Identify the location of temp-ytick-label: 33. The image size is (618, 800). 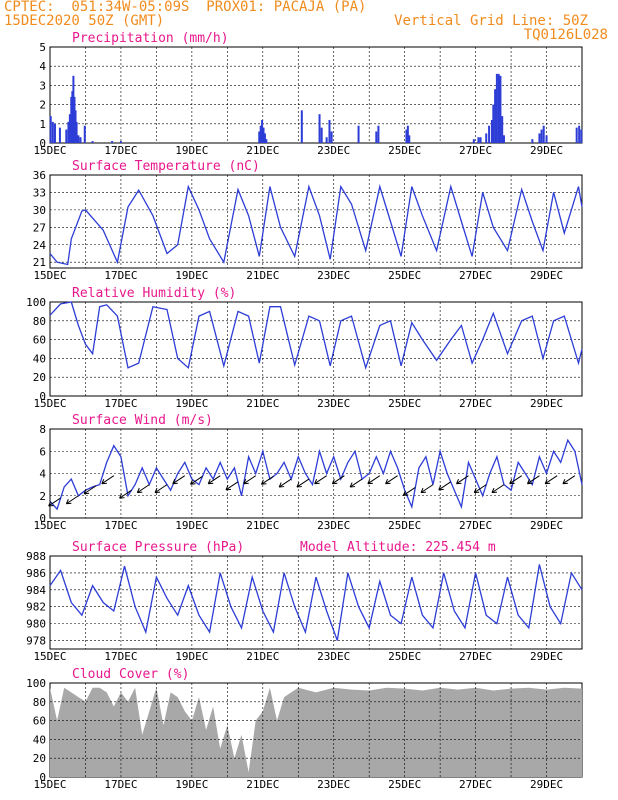
(39, 192).